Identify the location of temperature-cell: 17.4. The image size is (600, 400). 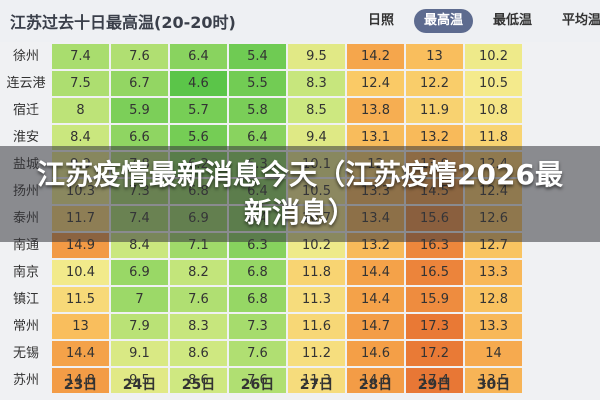
(434, 380).